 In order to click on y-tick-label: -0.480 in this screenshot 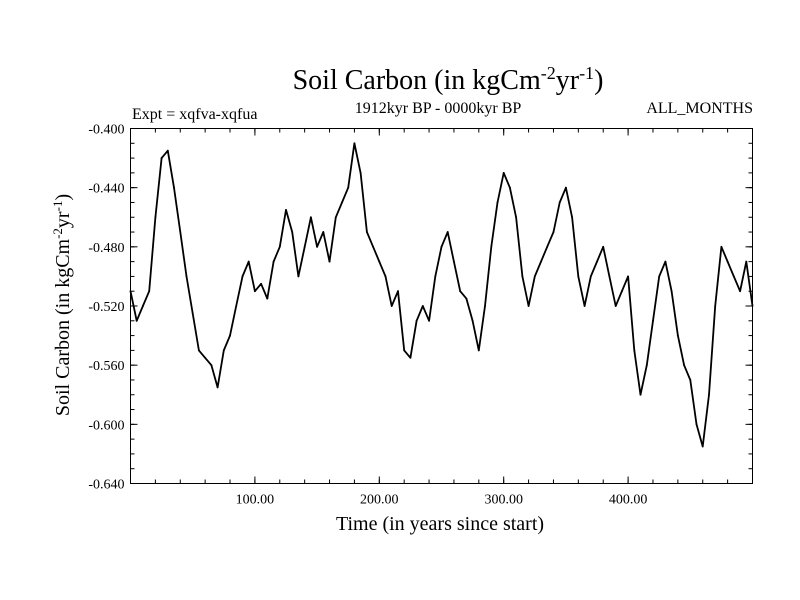, I will do `click(106, 248)`.